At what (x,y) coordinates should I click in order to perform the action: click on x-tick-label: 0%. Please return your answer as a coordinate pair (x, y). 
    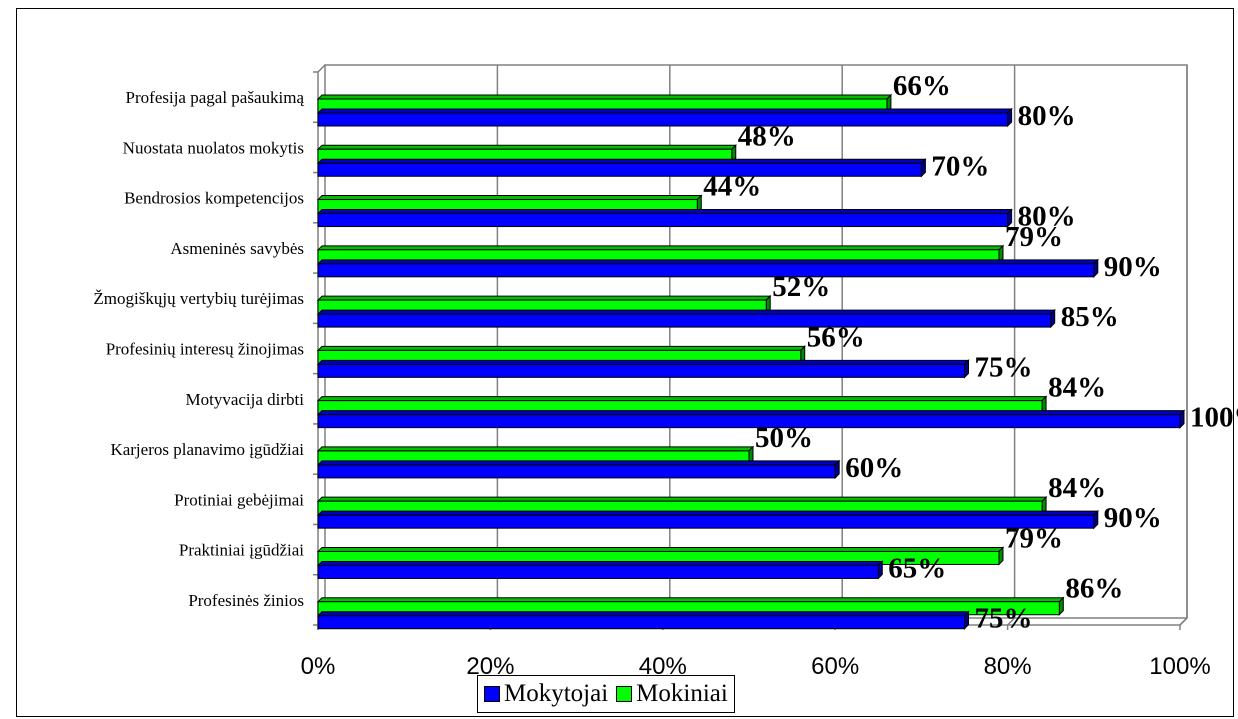
    Looking at the image, I should click on (318, 666).